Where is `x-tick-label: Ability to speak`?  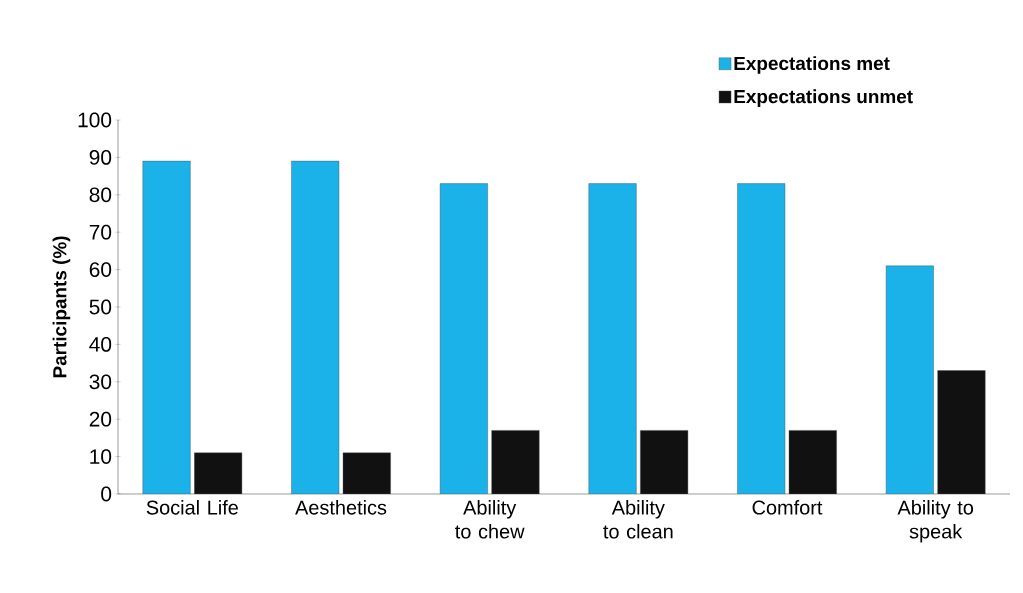 x-tick-label: Ability to speak is located at coordinates (935, 521).